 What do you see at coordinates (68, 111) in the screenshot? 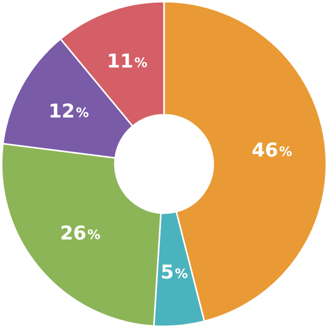
I see `data-label: 12%` at bounding box center [68, 111].